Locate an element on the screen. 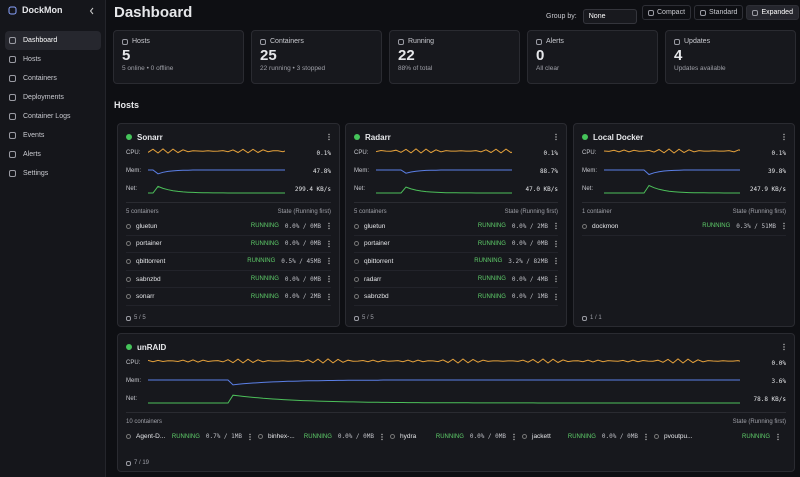 This screenshot has width=800, height=477. list-header: 1 container State (Running first) is located at coordinates (684, 210).